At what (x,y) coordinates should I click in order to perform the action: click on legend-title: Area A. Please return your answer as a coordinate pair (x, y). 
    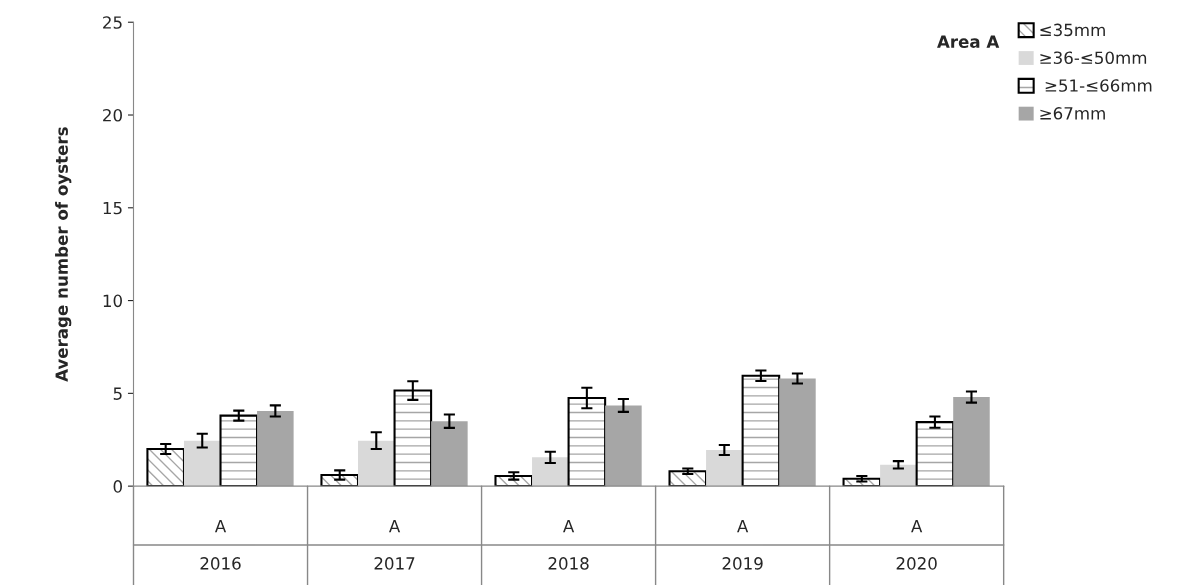
    Looking at the image, I should click on (968, 41).